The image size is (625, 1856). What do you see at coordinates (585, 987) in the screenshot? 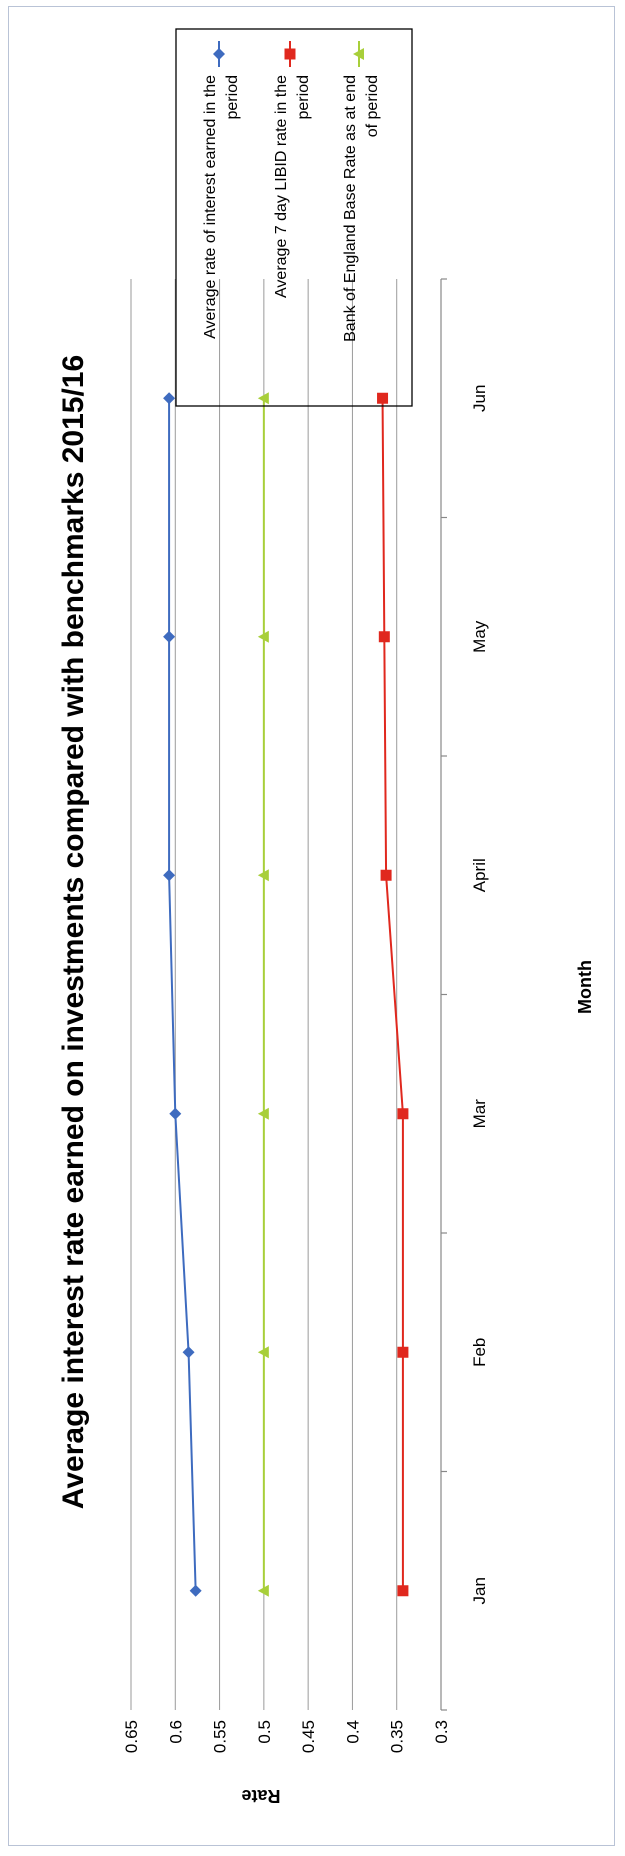
I see `x-axis-label: Month` at bounding box center [585, 987].